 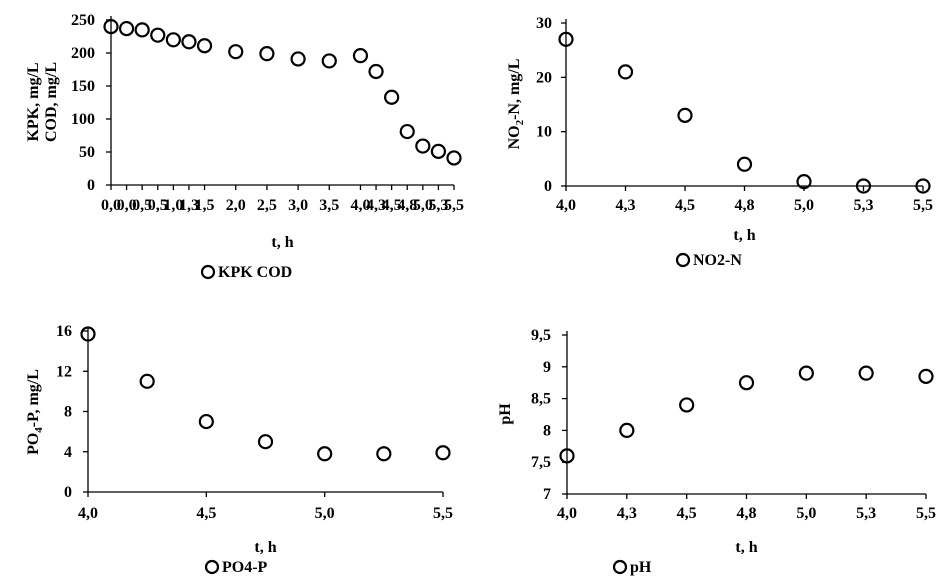 I want to click on chart3-legend-label: PO4-P, so click(x=245, y=567).